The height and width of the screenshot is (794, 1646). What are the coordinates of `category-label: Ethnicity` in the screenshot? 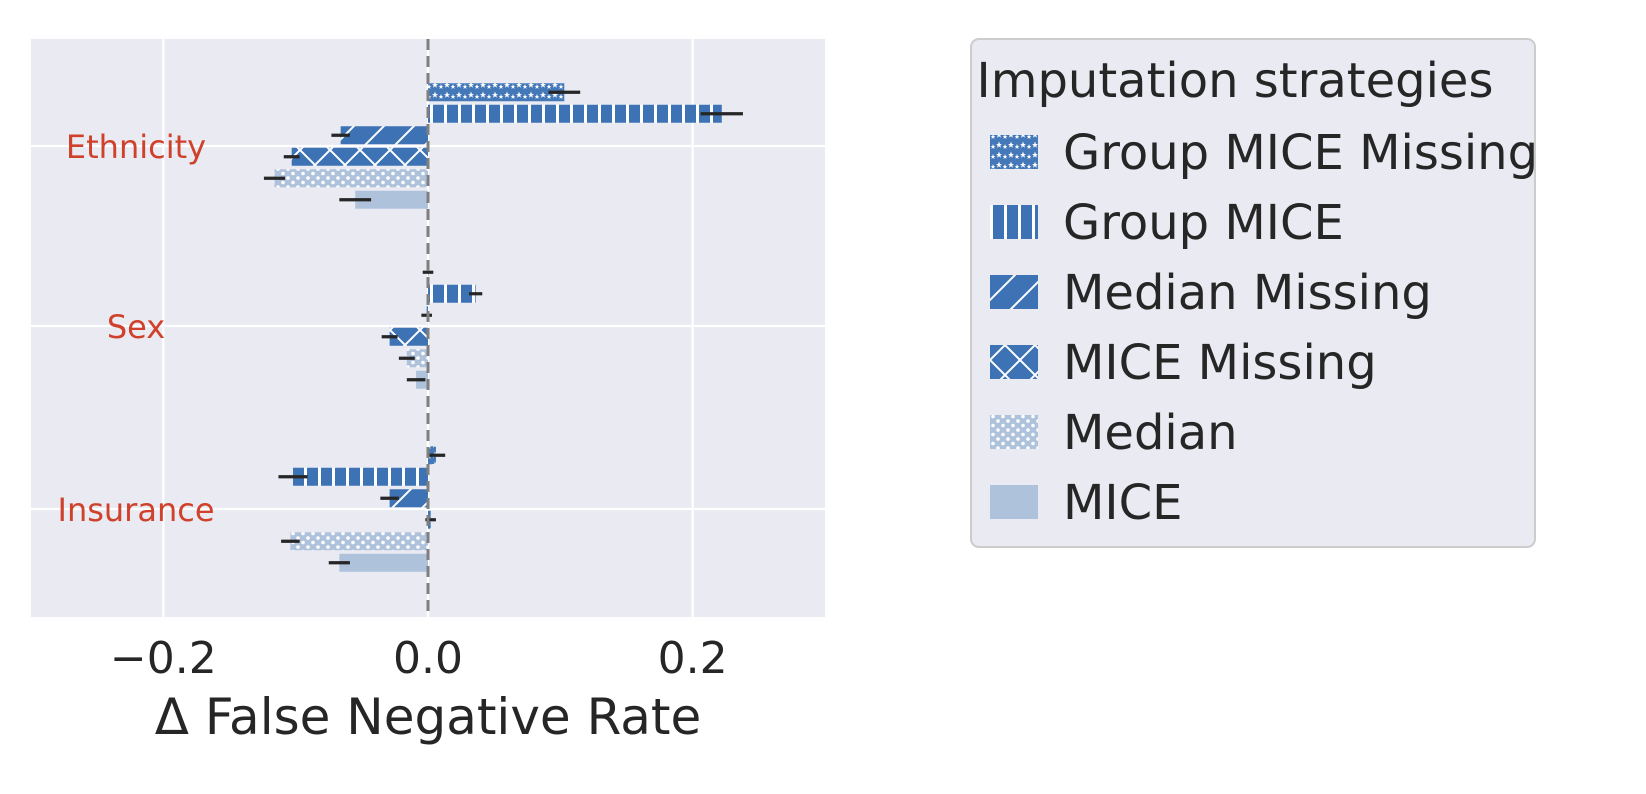 It's located at (136, 147).